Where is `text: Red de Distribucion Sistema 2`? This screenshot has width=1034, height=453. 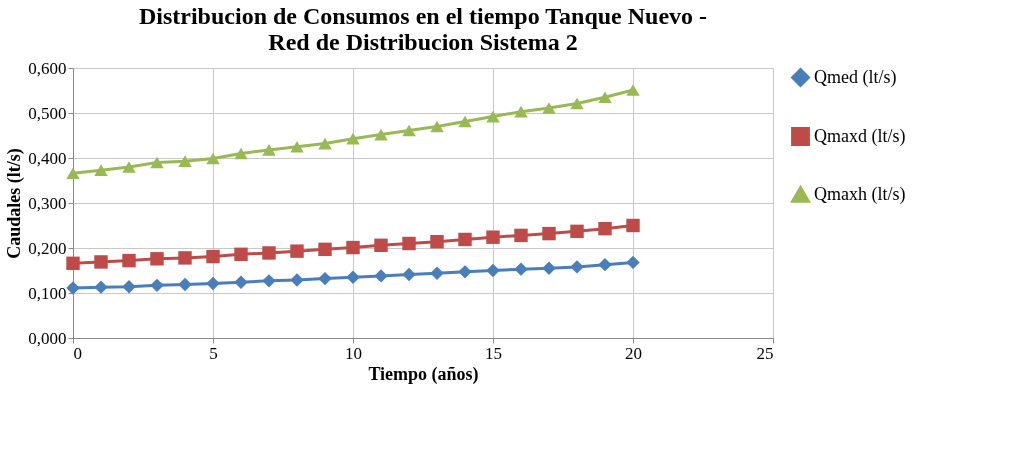
text: Red de Distribucion Sistema 2 is located at coordinates (423, 42).